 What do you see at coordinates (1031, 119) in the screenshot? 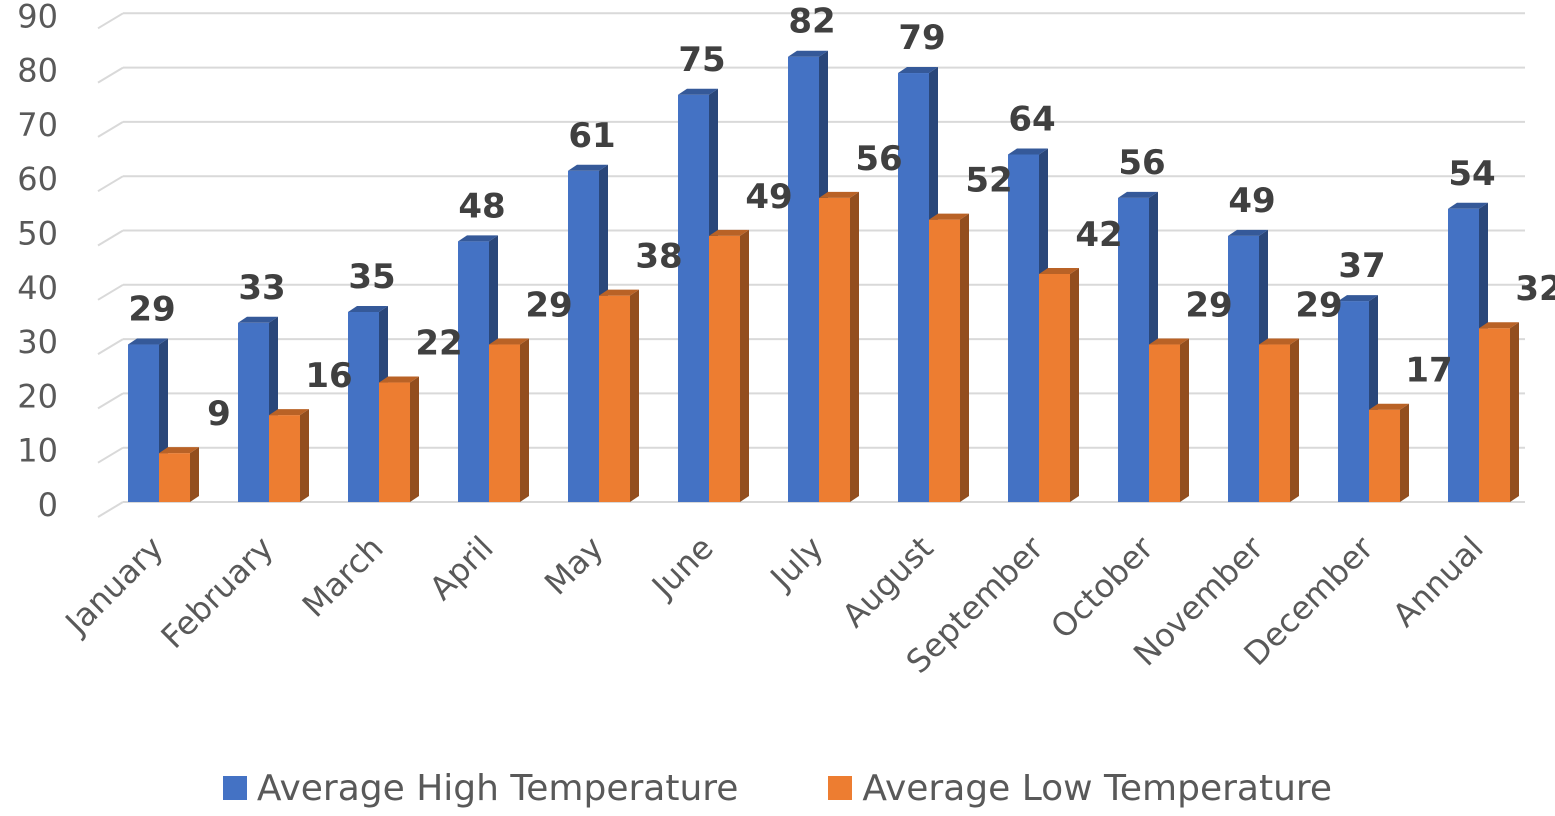
I see `data-label-high: 64` at bounding box center [1031, 119].